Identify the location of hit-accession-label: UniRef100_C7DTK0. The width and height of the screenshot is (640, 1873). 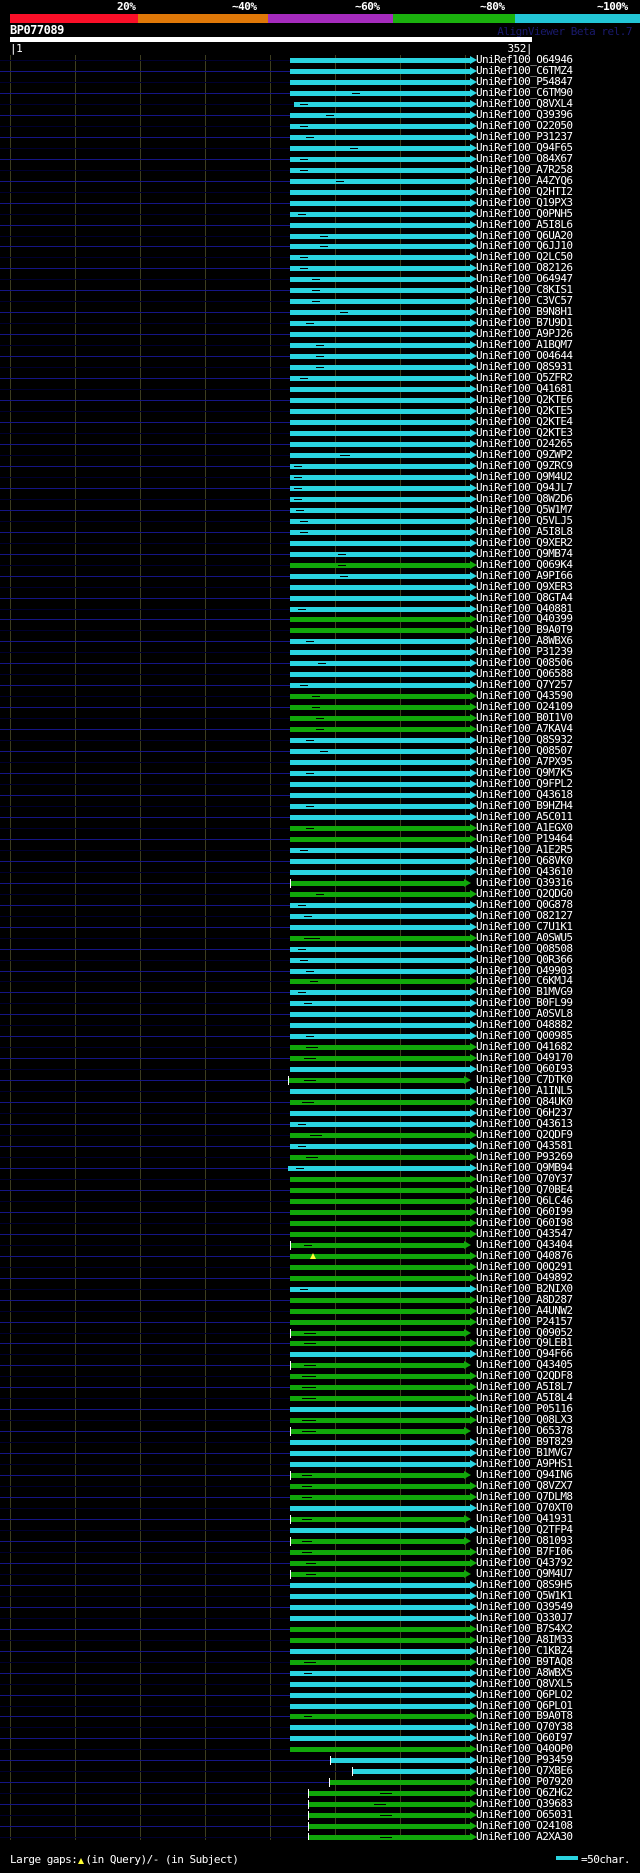
(524, 1080).